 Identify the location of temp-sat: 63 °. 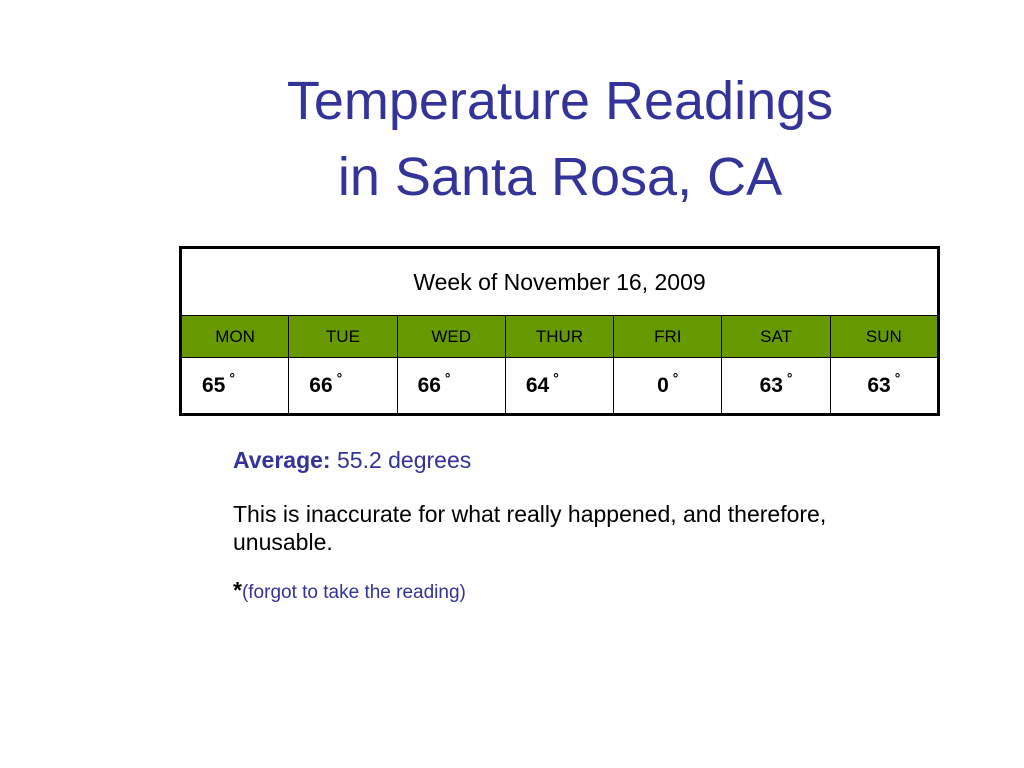
(776, 386).